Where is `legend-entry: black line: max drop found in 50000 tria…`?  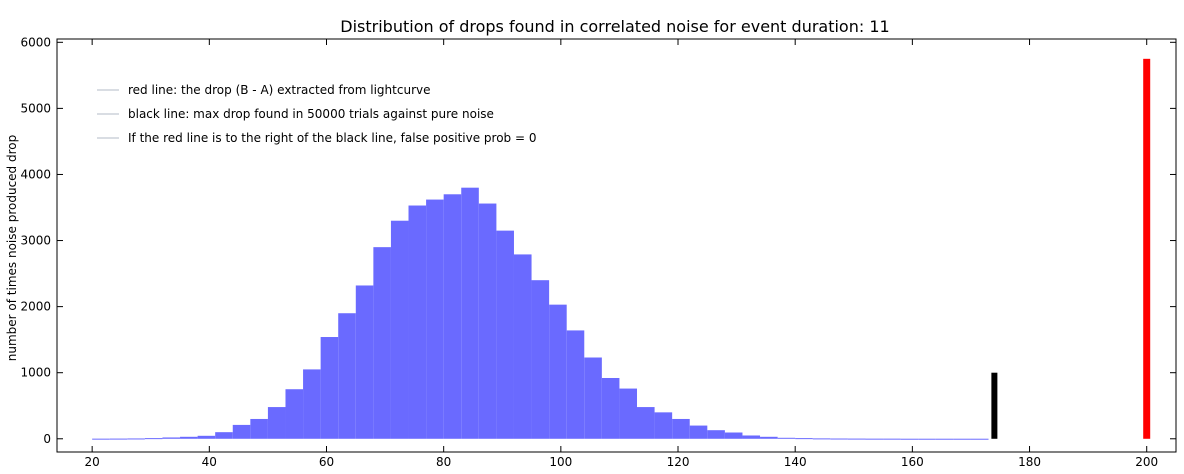
legend-entry: black line: max drop found in 50000 tria… is located at coordinates (311, 114).